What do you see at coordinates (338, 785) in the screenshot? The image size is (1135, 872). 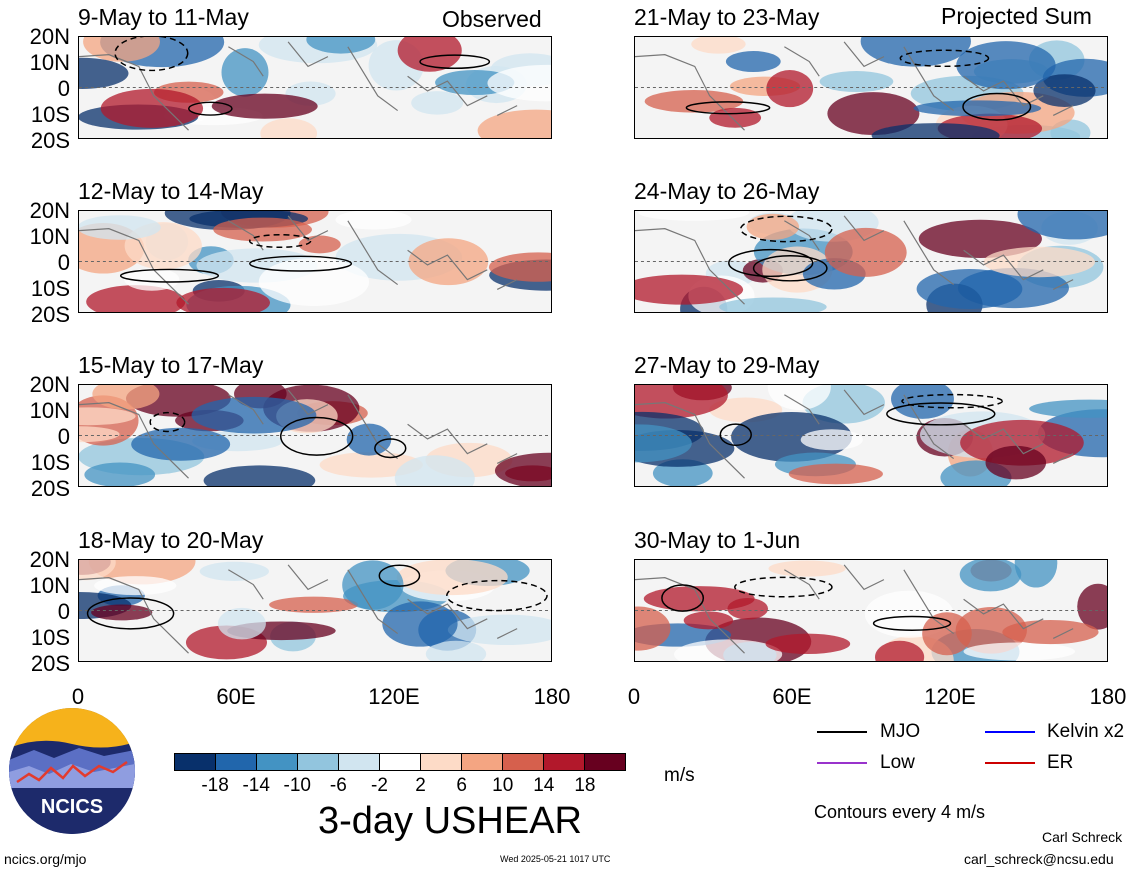 I see `colorbar-tick-label: -6` at bounding box center [338, 785].